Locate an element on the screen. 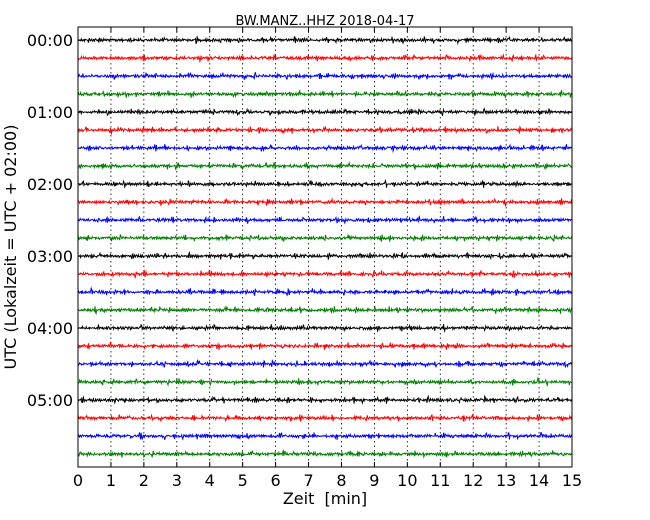 The image size is (650, 520). x-tick-label: 0 is located at coordinates (78, 480).